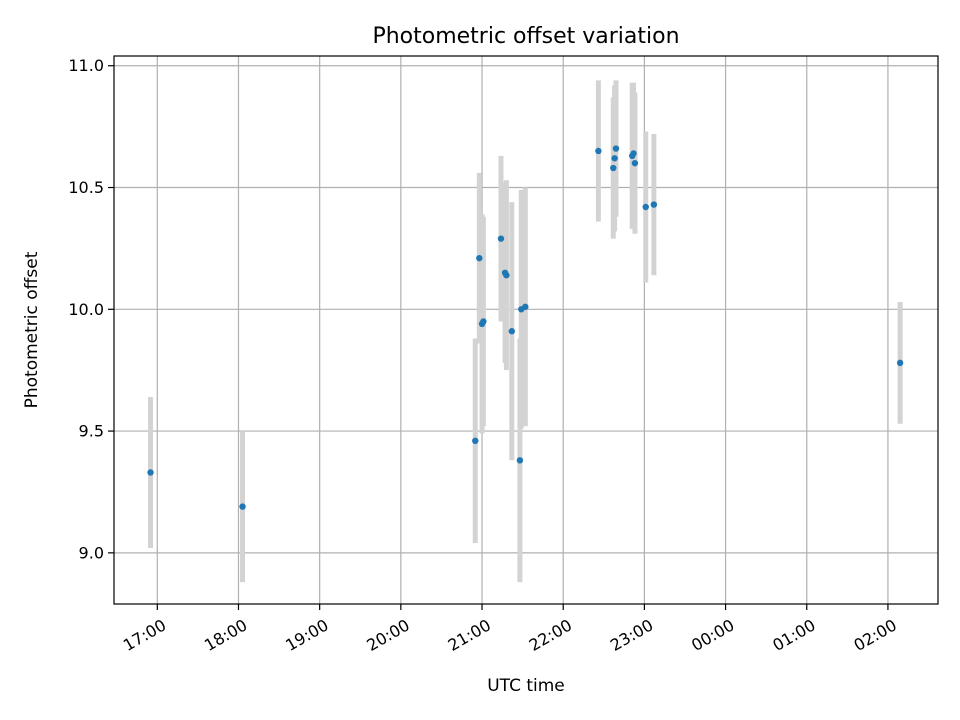 This screenshot has width=960, height=720. Describe the element at coordinates (91, 431) in the screenshot. I see `y-tick-label: 9.5` at that location.